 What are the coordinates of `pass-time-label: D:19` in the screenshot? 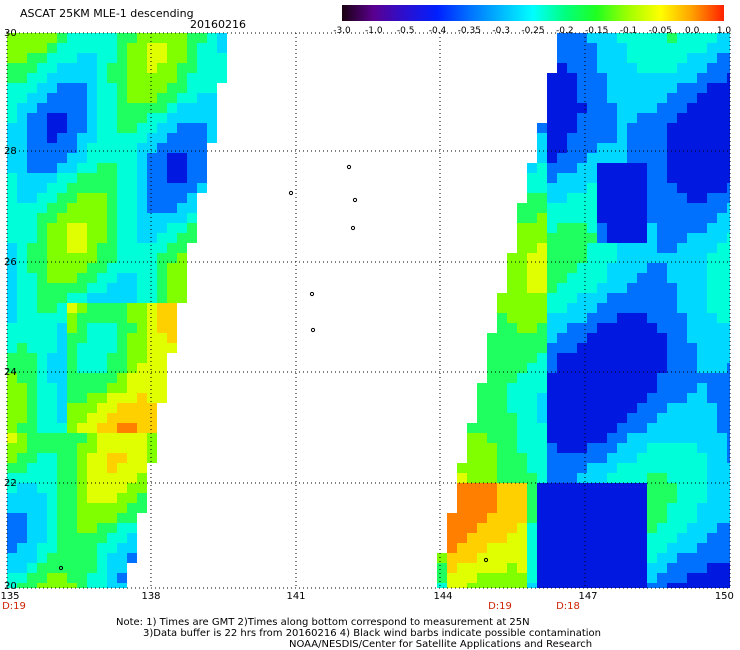 It's located at (500, 606).